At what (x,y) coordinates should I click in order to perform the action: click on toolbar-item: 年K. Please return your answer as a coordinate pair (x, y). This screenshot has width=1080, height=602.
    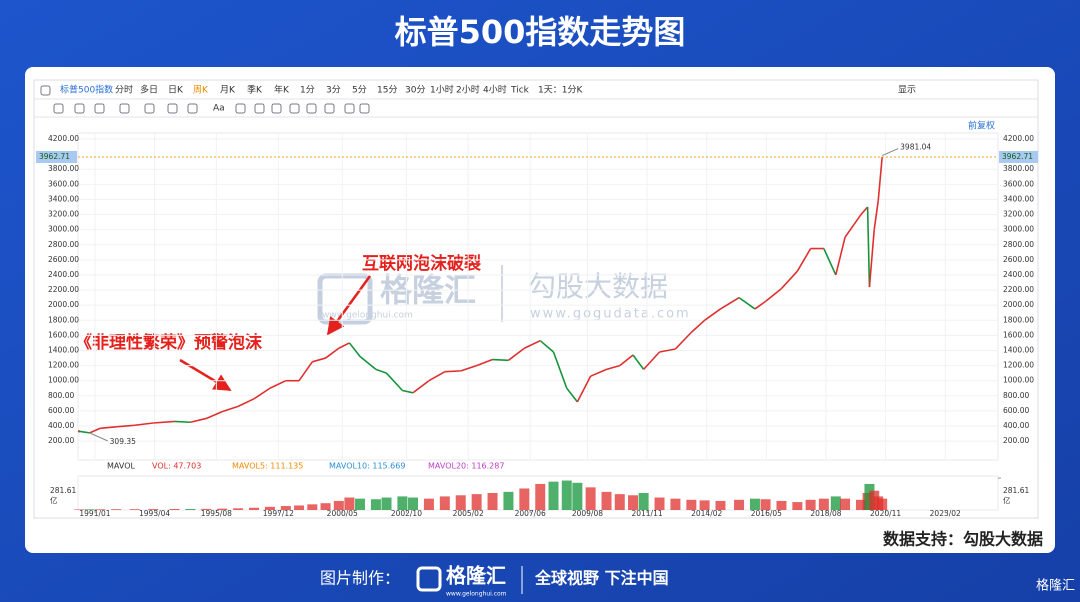
    Looking at the image, I should click on (282, 90).